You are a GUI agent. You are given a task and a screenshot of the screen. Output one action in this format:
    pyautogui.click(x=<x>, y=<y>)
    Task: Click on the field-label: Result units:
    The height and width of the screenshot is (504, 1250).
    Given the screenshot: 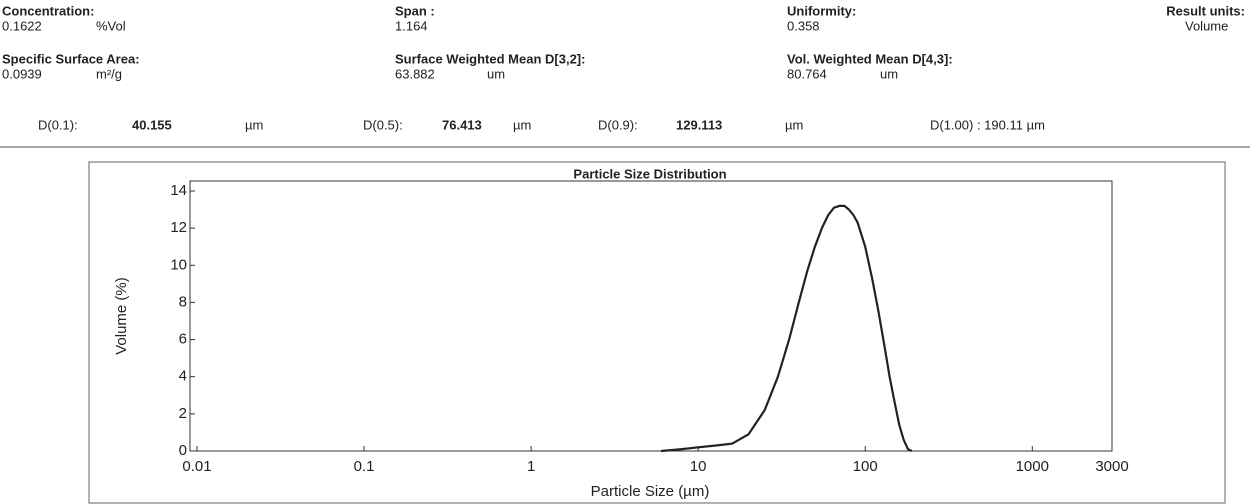 What is the action you would take?
    pyautogui.click(x=1205, y=10)
    